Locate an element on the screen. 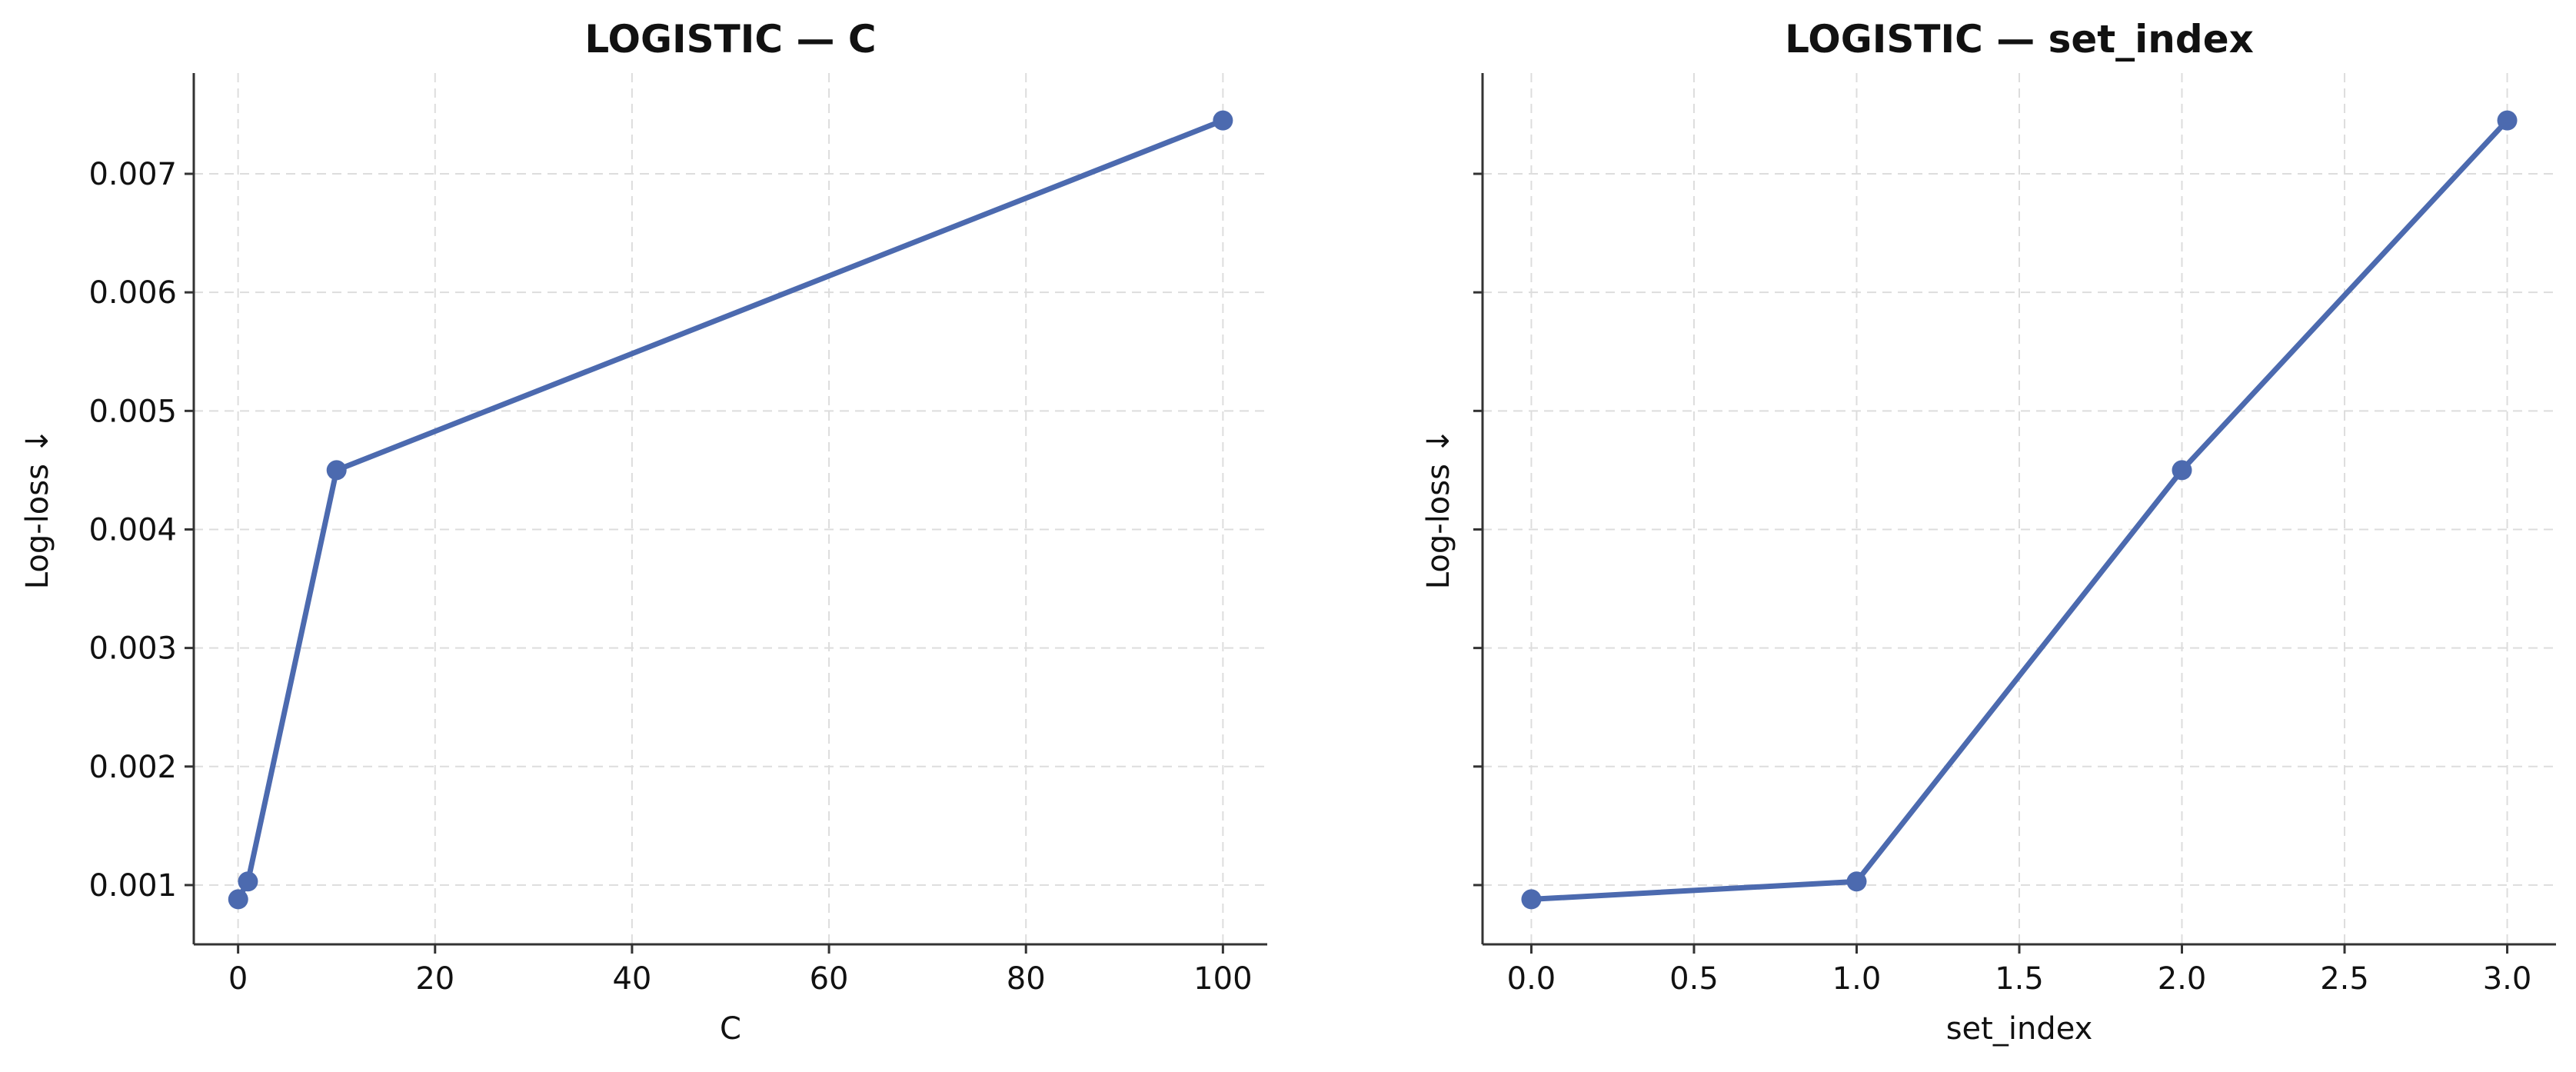 The image size is (2576, 1072). chart-title: LOGISTIC — C is located at coordinates (730, 39).